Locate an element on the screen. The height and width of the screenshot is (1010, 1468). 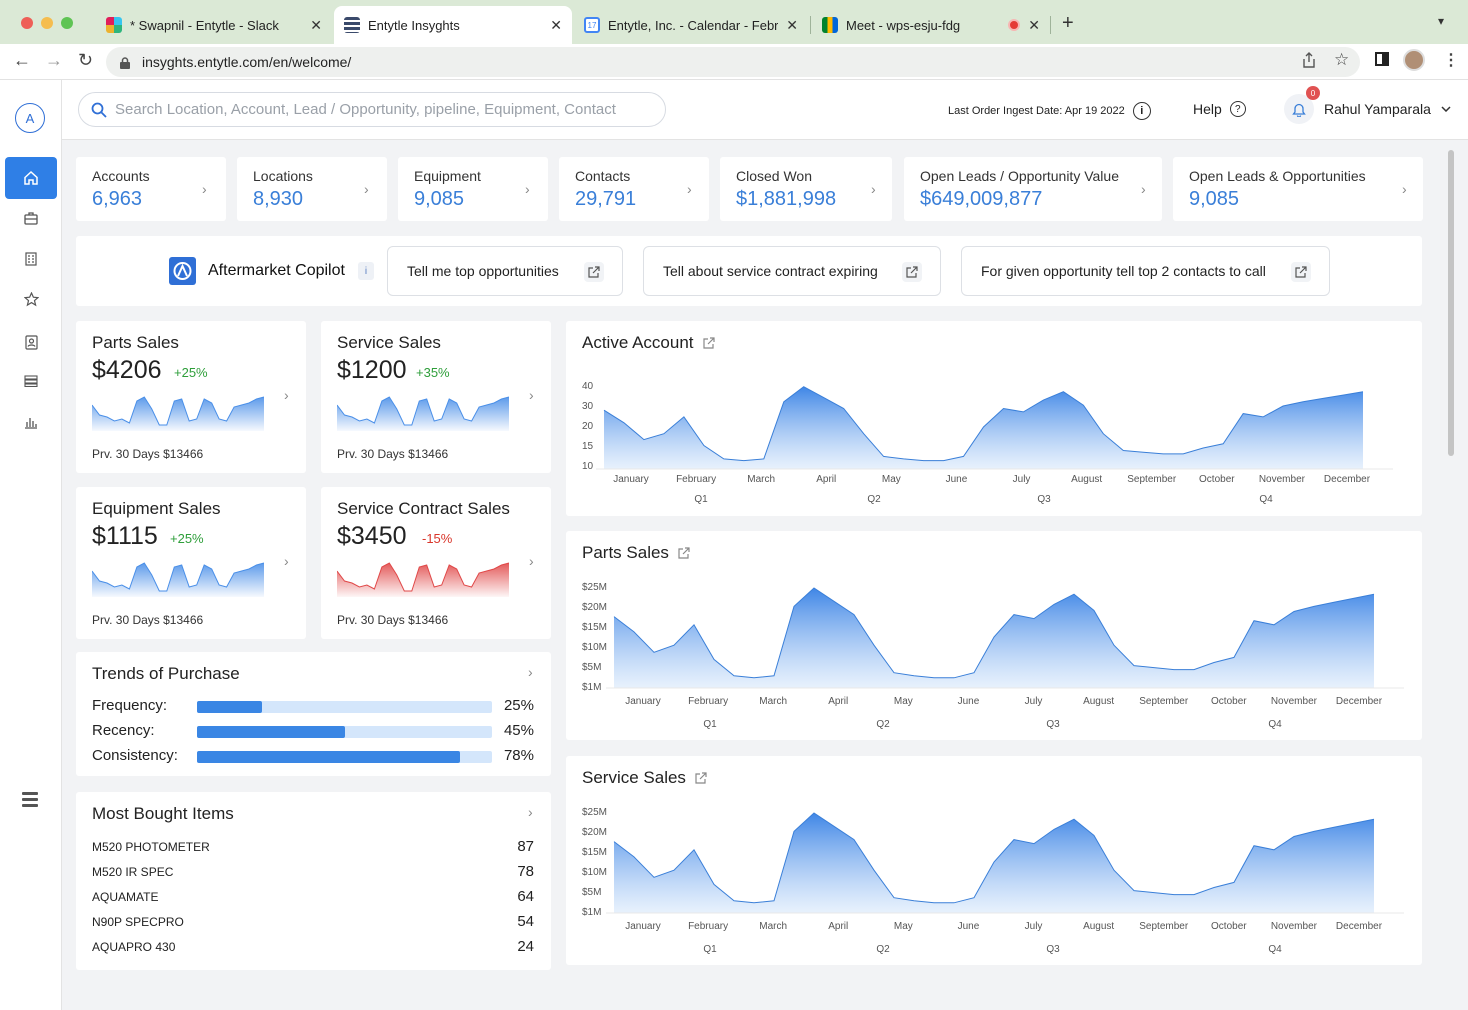
sidebar-item-home is located at coordinates (31, 178).